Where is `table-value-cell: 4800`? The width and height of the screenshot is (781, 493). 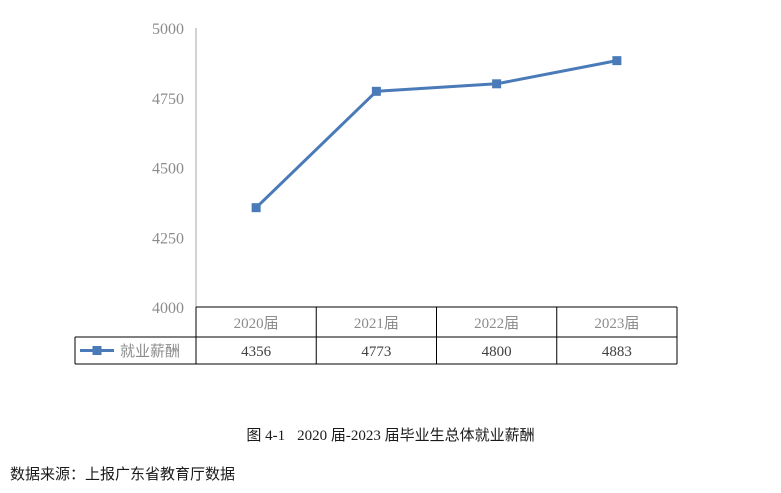 table-value-cell: 4800 is located at coordinates (497, 352).